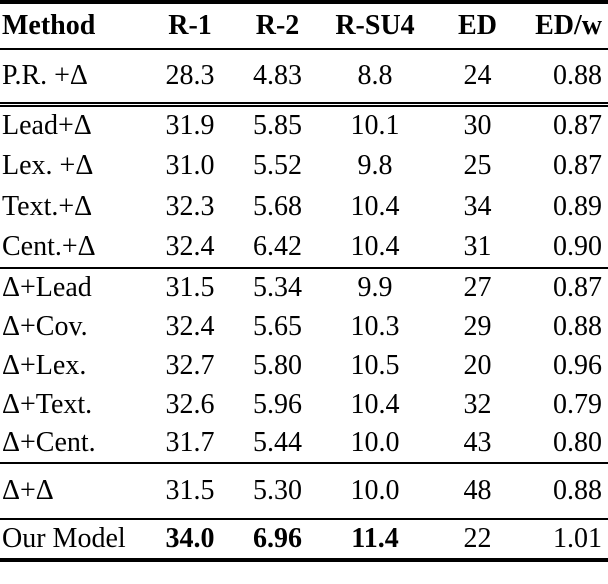 The image size is (608, 584). Describe the element at coordinates (477, 165) in the screenshot. I see `value-cell: 25` at that location.